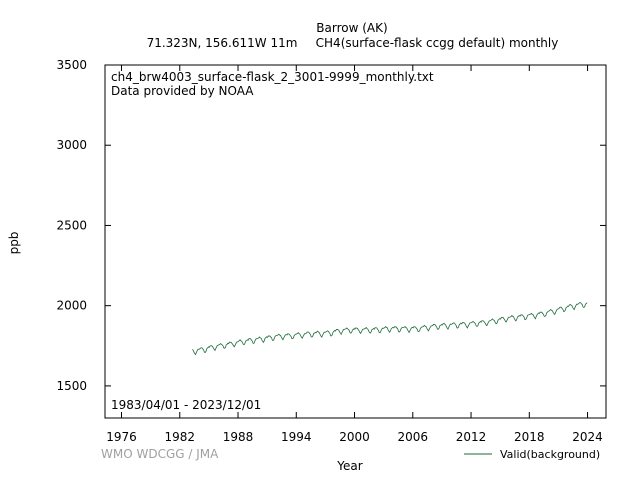  What do you see at coordinates (179, 437) in the screenshot?
I see `x-tick-label: 1982` at bounding box center [179, 437].